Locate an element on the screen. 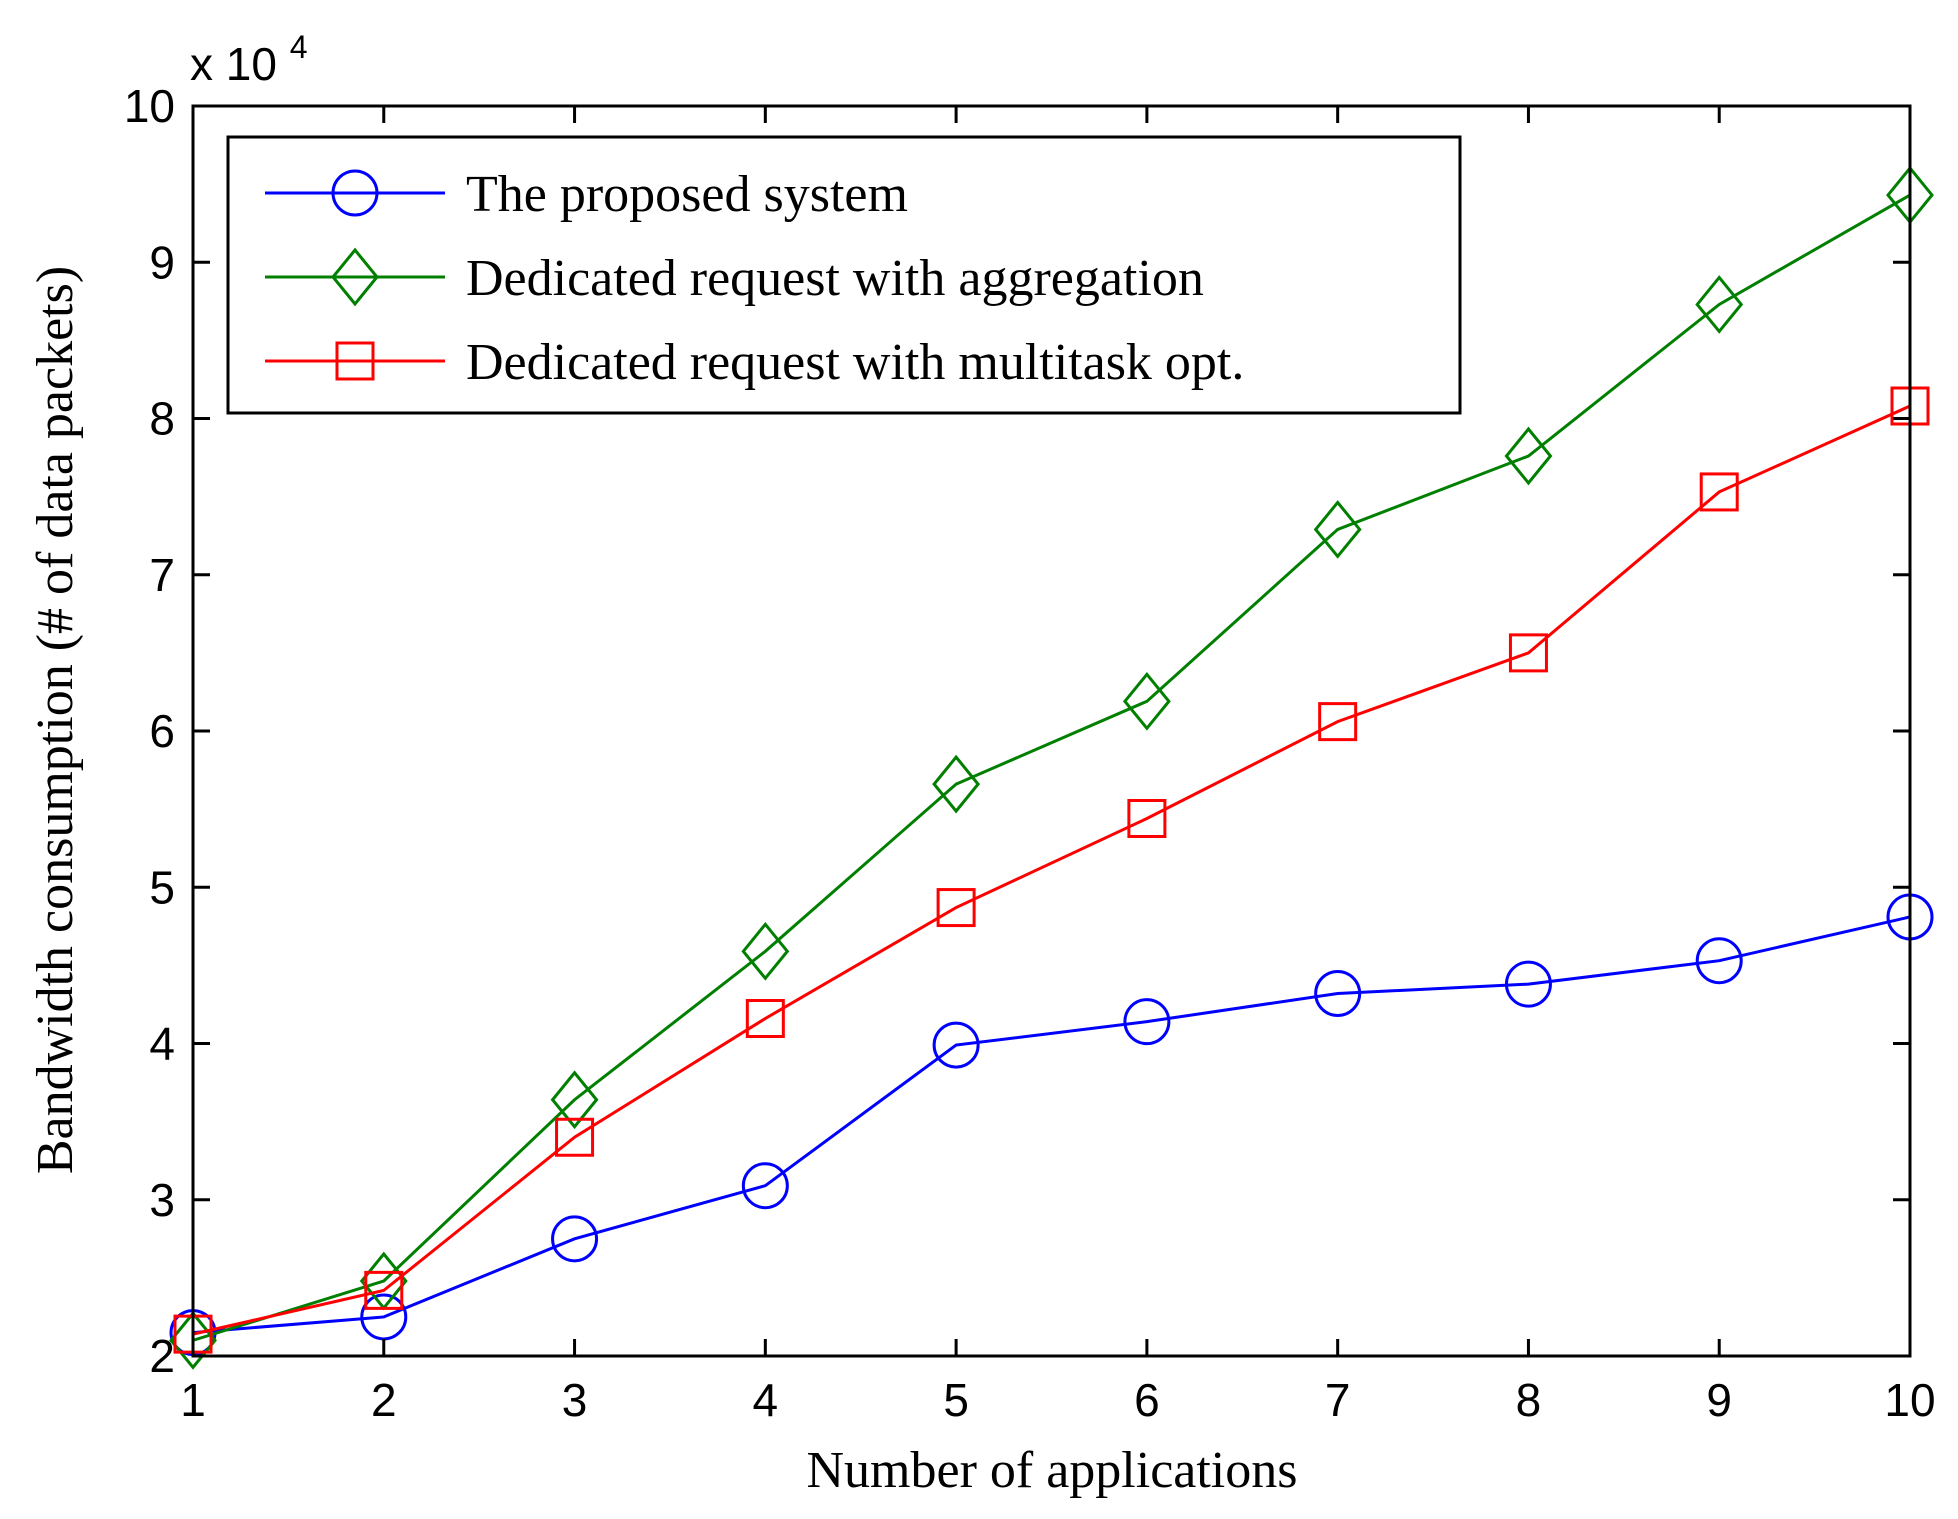 This screenshot has width=1958, height=1519. legend-item: Dedicated request with multitask opt. is located at coordinates (754, 362).